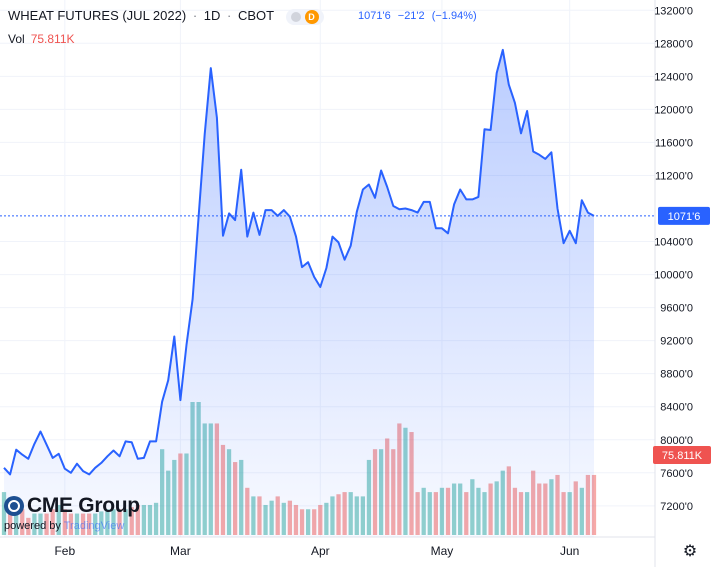  Describe the element at coordinates (673, 276) in the screenshot. I see `y-tick-label: 10000'0` at that location.